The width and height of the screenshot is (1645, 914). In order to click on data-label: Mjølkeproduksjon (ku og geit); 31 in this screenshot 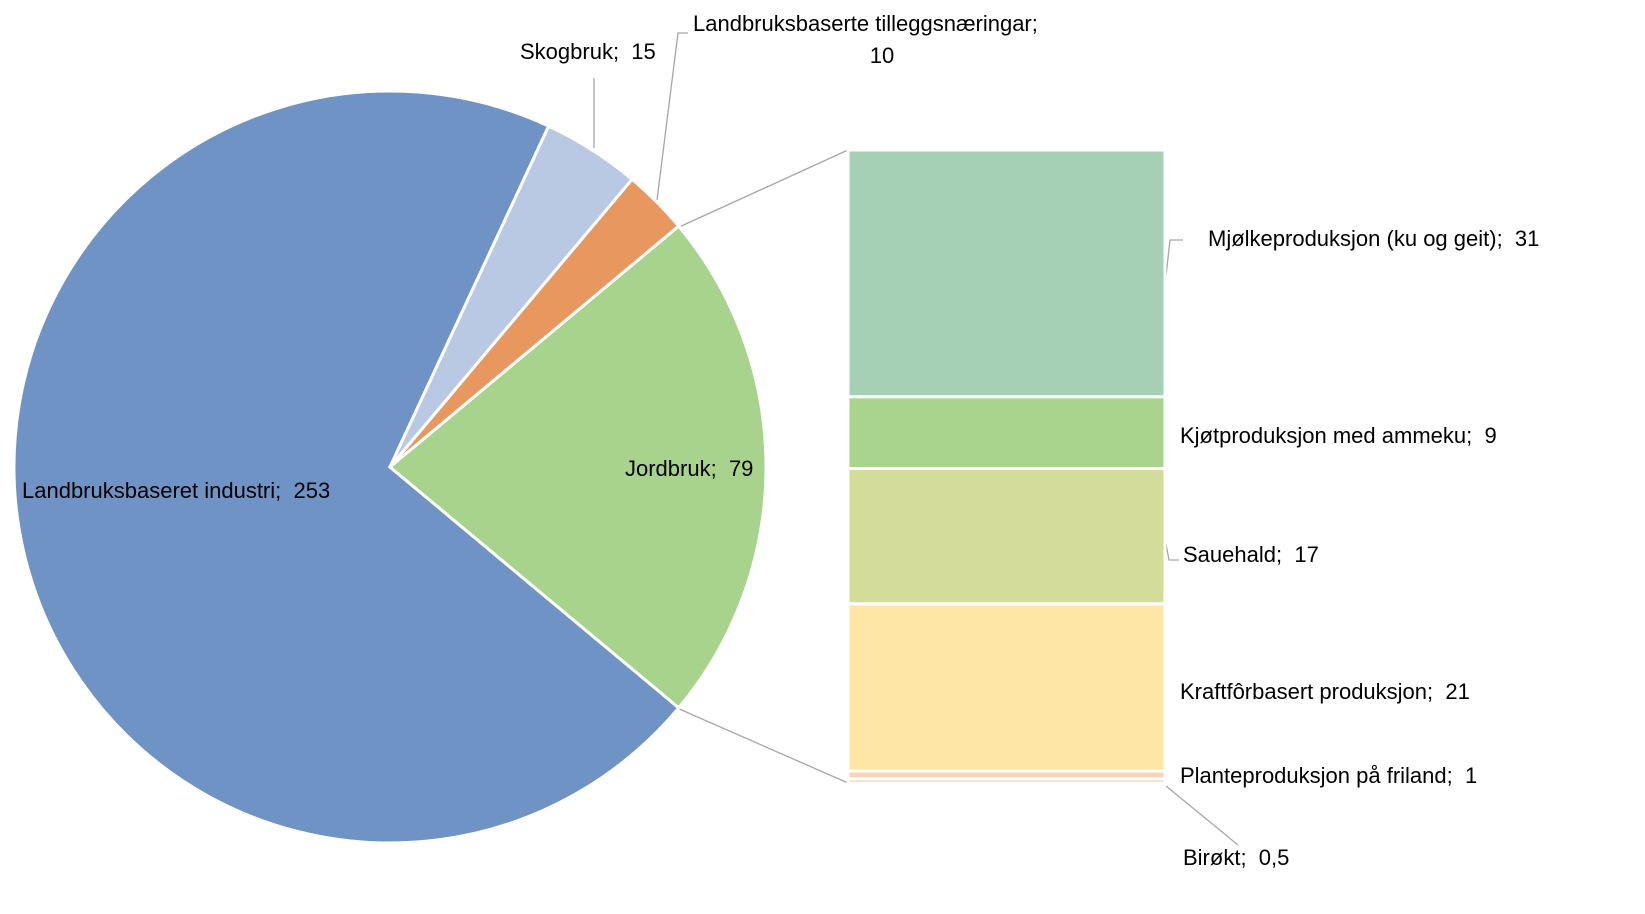, I will do `click(1373, 238)`.